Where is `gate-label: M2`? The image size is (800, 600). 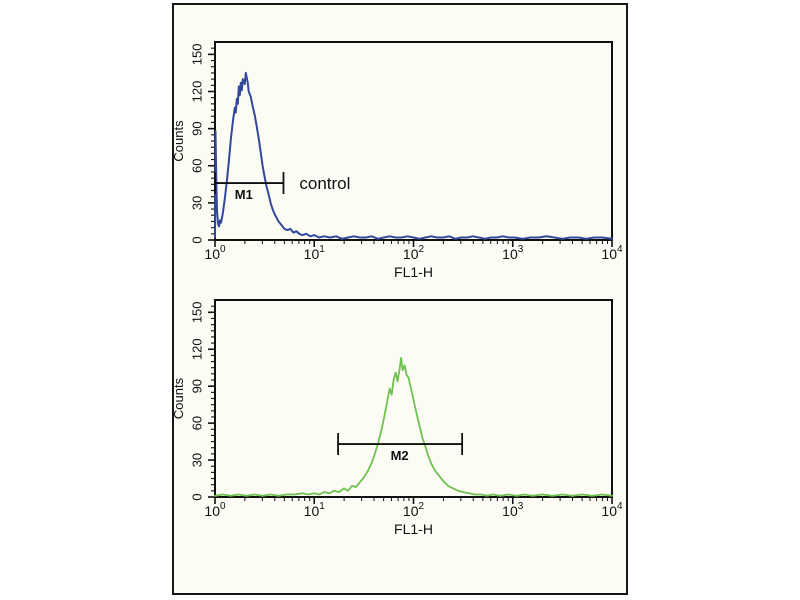
gate-label: M2 is located at coordinates (400, 455).